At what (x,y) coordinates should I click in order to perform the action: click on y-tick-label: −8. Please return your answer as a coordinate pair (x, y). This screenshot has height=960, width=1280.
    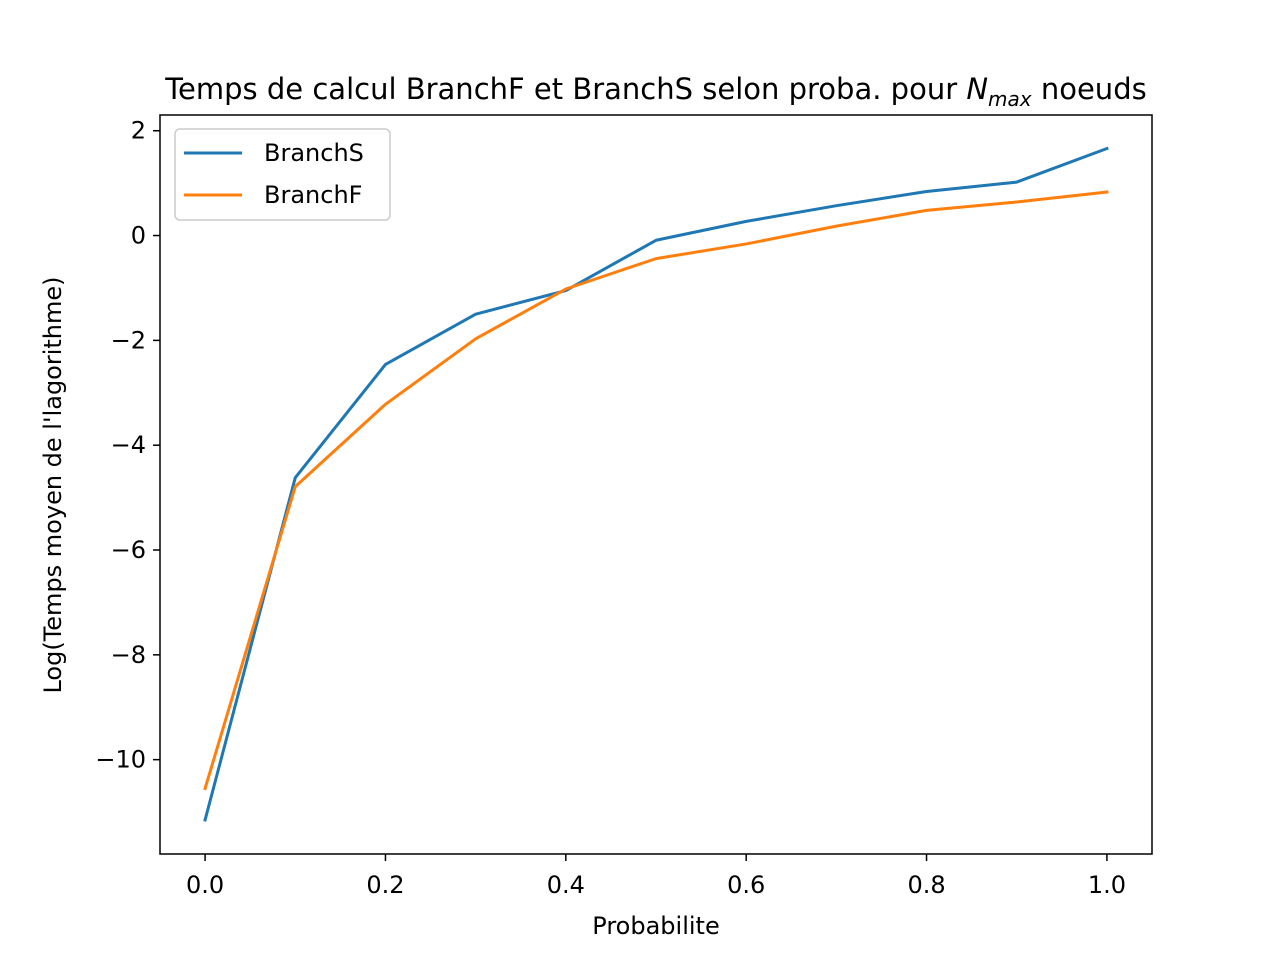
    Looking at the image, I should click on (128, 655).